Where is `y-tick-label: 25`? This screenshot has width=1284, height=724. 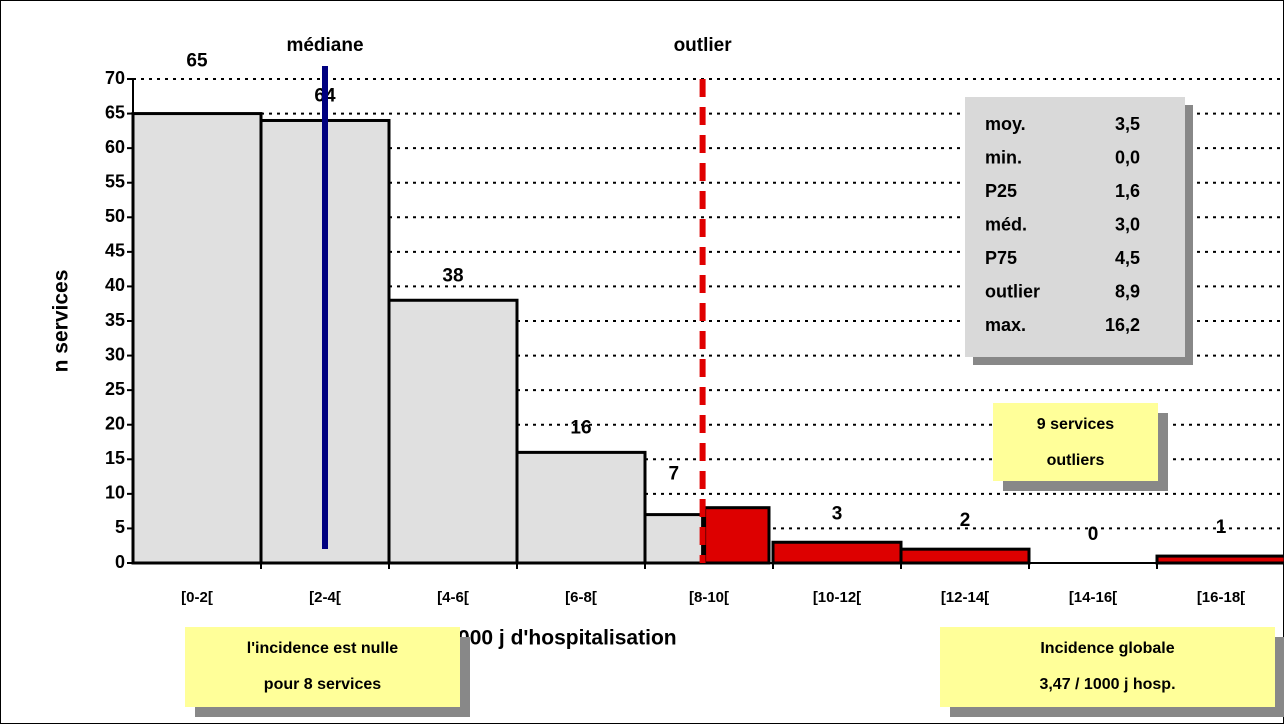 y-tick-label: 25 is located at coordinates (115, 389).